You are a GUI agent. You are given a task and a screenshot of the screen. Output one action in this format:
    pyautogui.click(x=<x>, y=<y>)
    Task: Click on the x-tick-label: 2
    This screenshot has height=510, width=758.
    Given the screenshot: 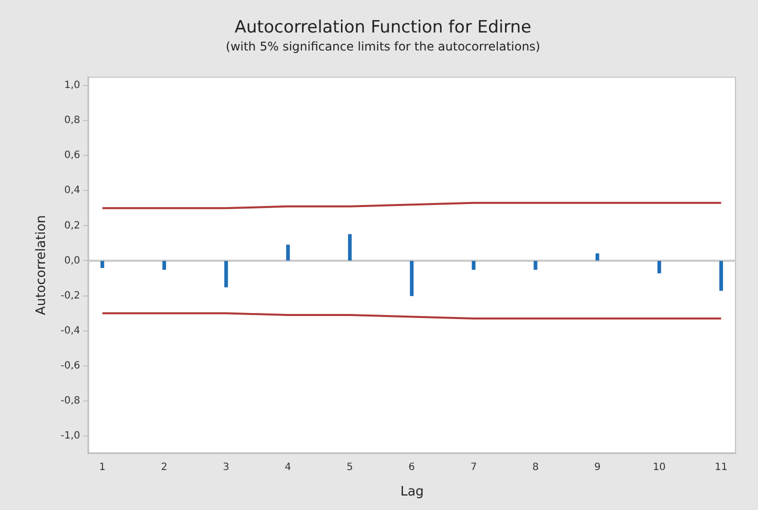 What is the action you would take?
    pyautogui.click(x=164, y=467)
    